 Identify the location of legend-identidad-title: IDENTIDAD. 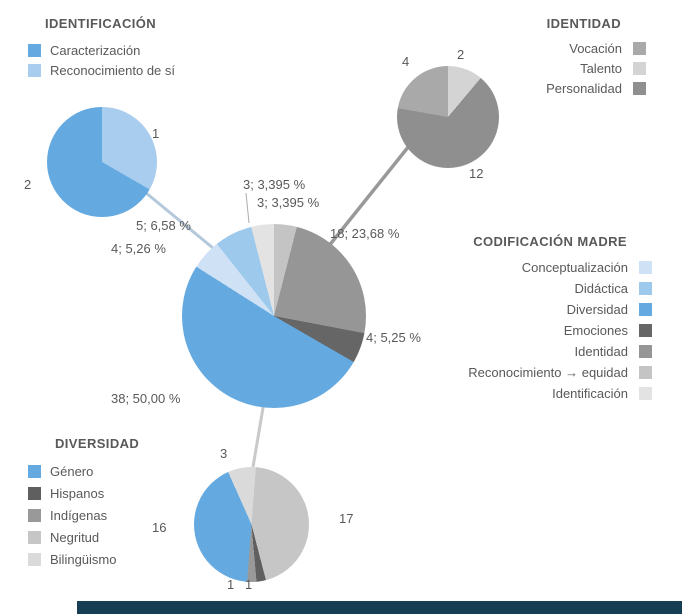
(583, 23).